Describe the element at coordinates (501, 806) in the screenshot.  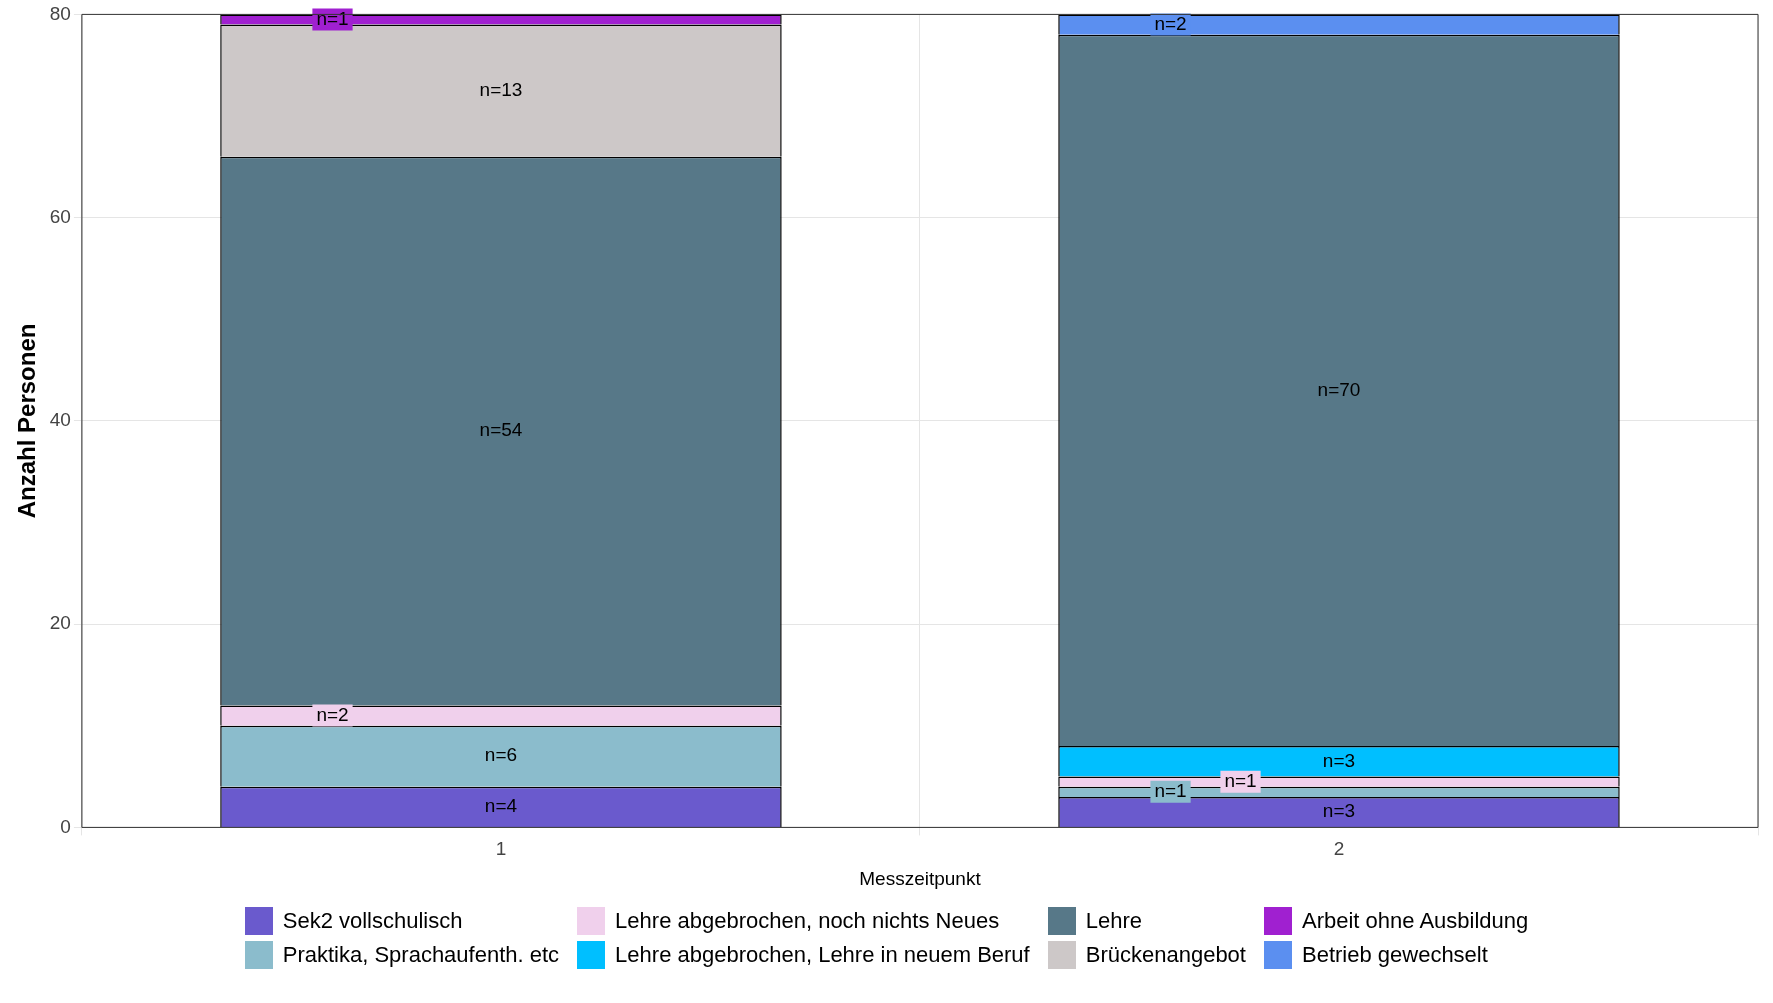
I see `data-label: n=4` at that location.